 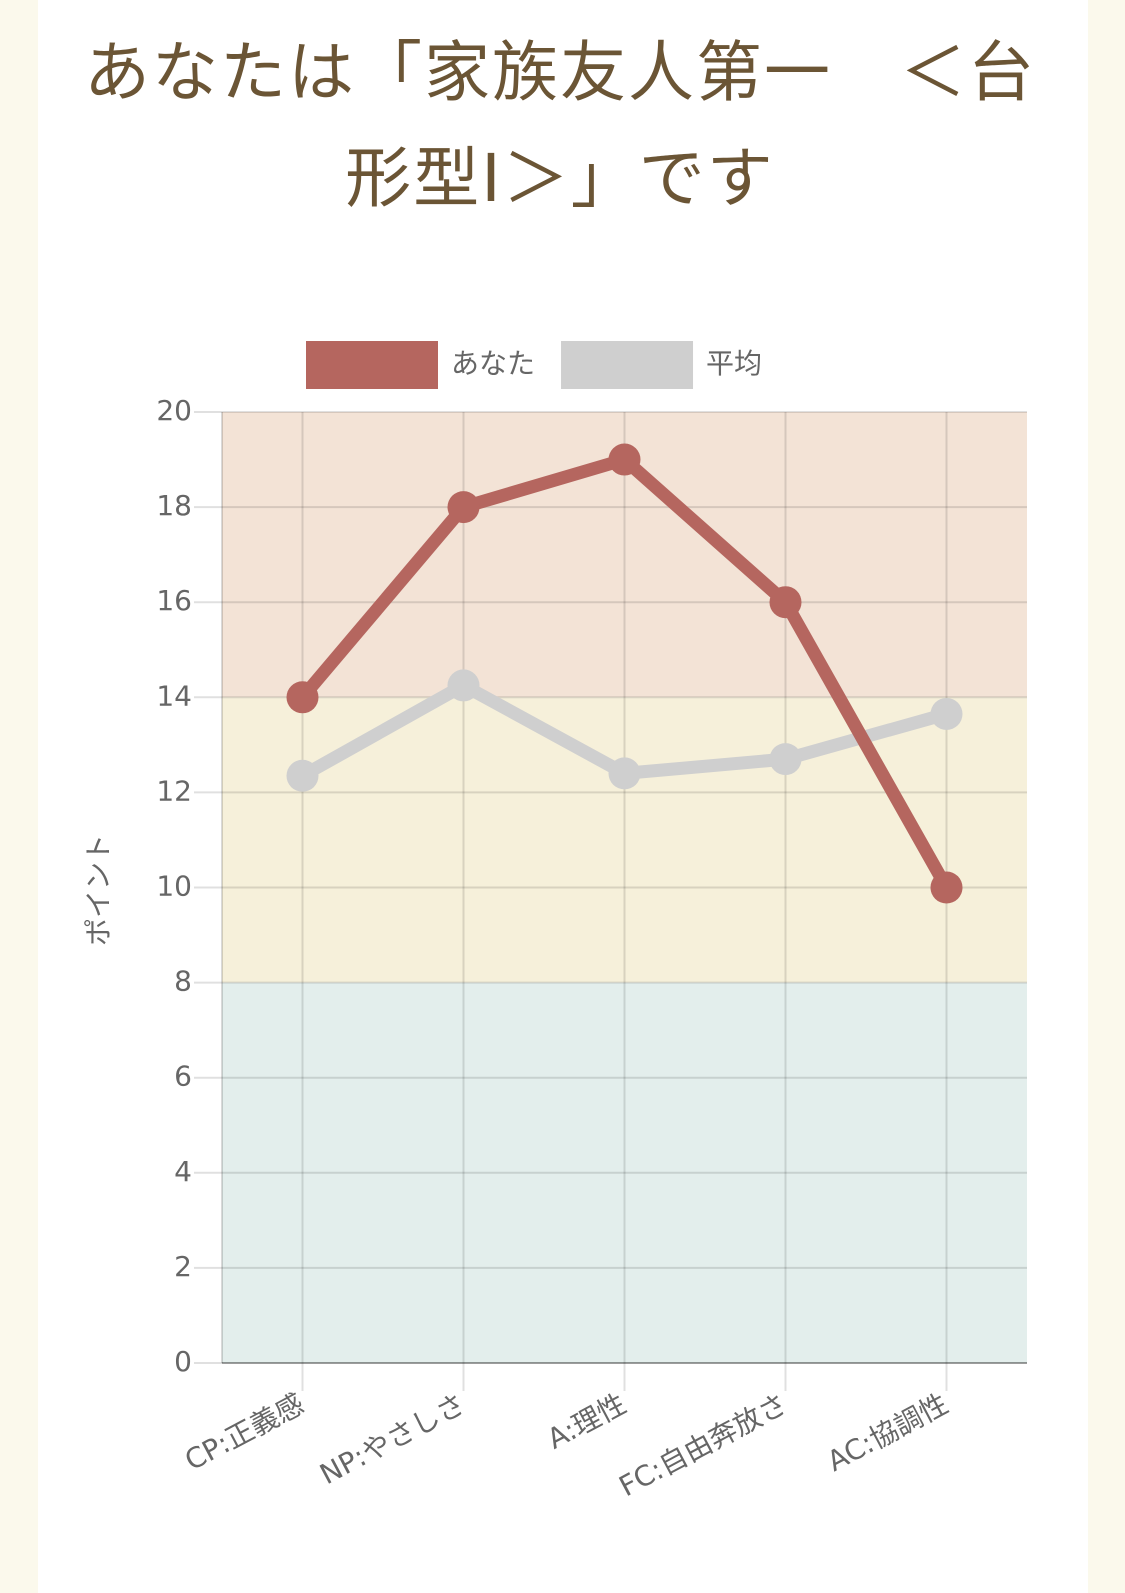 I want to click on x-tick-label: CP:正義感, so click(x=244, y=1432).